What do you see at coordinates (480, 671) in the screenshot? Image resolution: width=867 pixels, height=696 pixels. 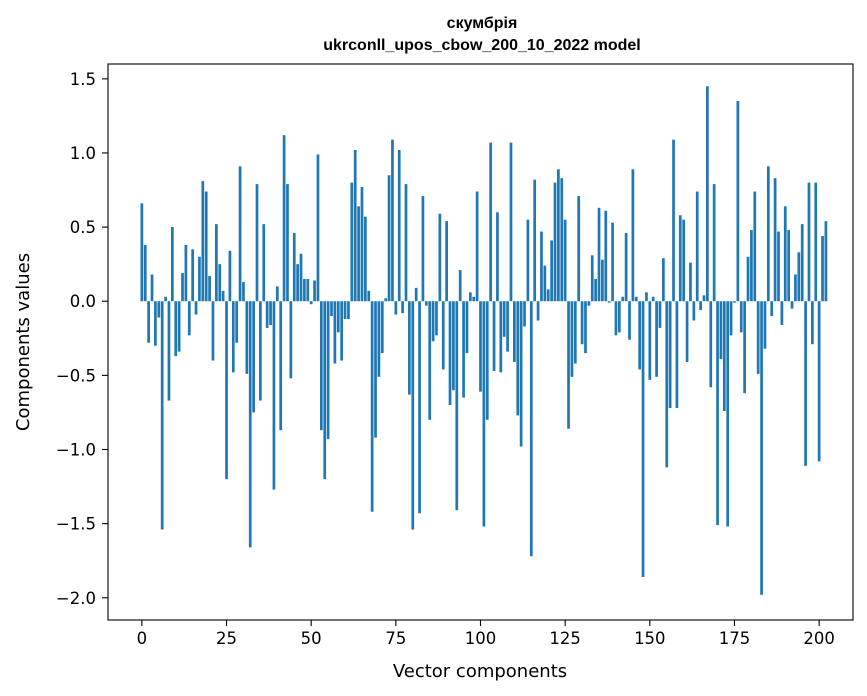 I see `x-axis-label: Vector components` at bounding box center [480, 671].